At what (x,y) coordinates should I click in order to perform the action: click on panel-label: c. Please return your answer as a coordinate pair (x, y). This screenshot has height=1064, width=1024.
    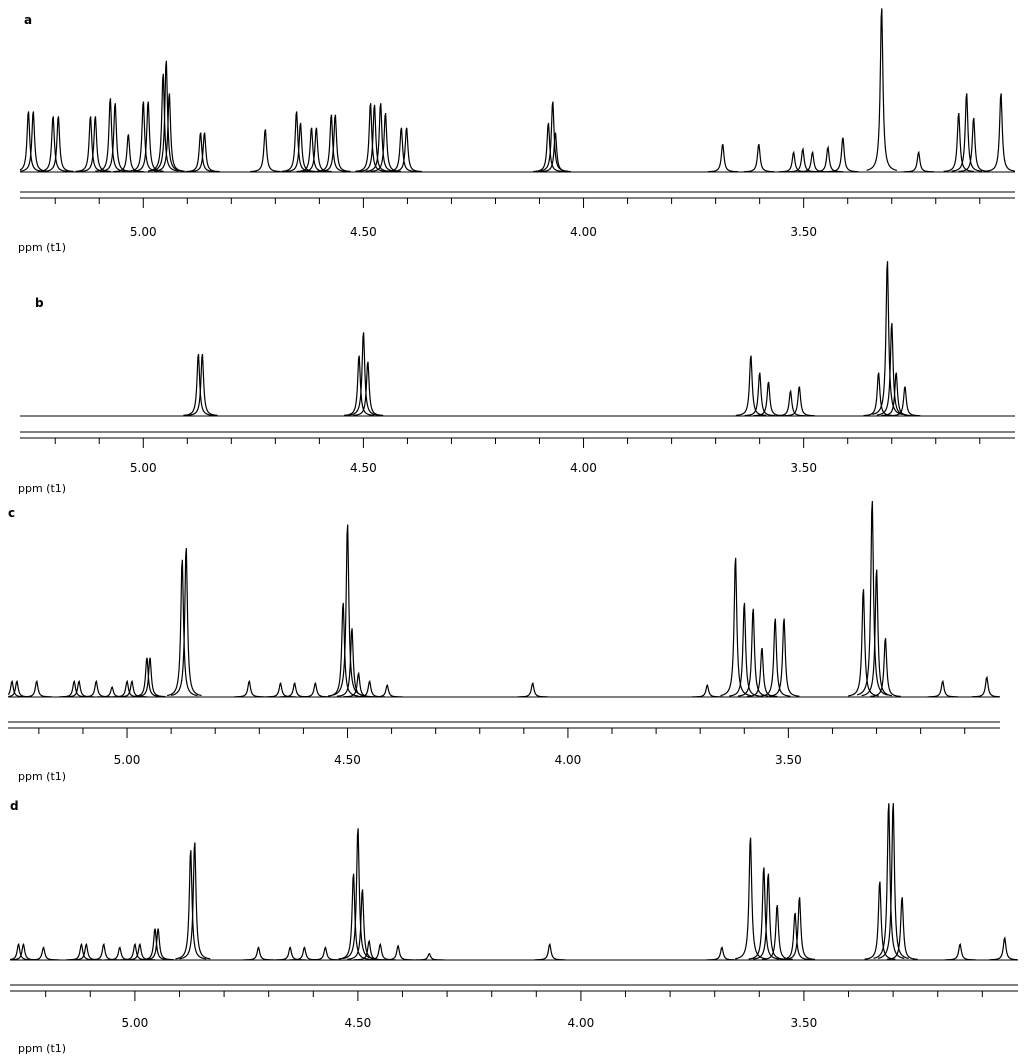
    Looking at the image, I should click on (11, 513).